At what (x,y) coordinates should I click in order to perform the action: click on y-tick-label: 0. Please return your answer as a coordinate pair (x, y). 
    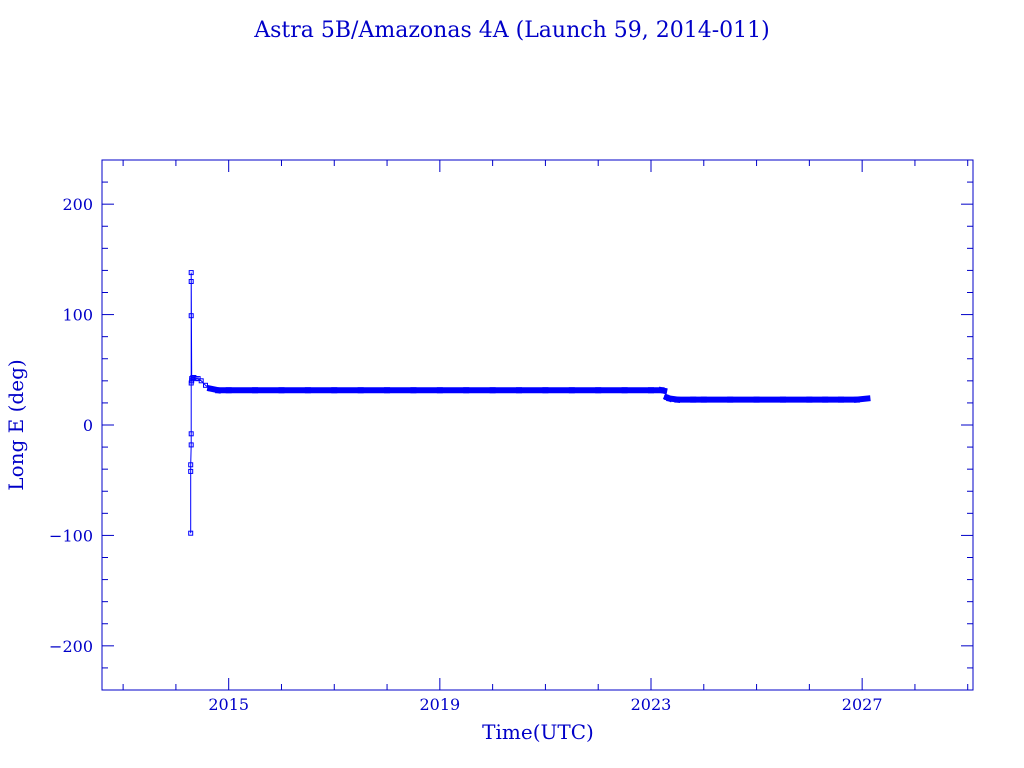
    Looking at the image, I should click on (88, 425).